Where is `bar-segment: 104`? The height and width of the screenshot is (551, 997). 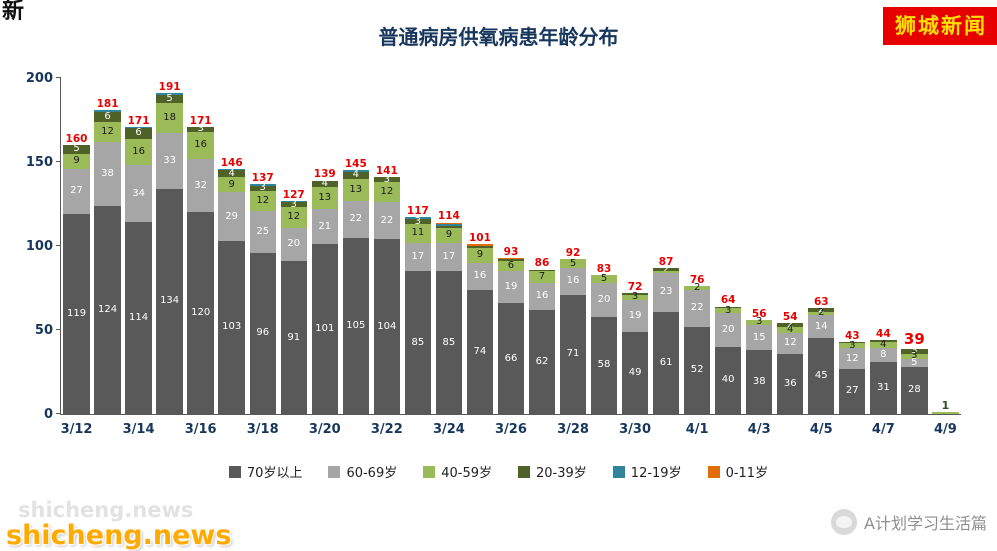 bar-segment: 104 is located at coordinates (387, 326).